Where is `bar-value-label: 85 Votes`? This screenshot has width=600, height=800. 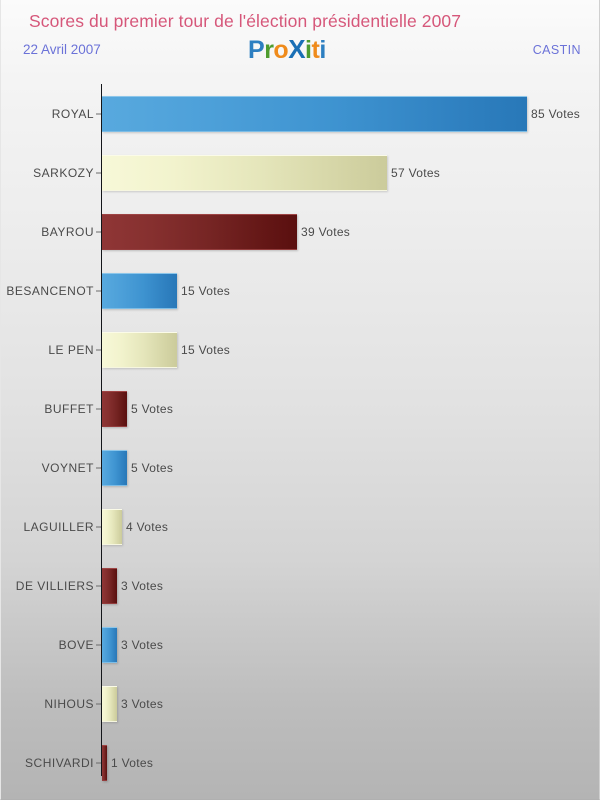 bar-value-label: 85 Votes is located at coordinates (556, 113).